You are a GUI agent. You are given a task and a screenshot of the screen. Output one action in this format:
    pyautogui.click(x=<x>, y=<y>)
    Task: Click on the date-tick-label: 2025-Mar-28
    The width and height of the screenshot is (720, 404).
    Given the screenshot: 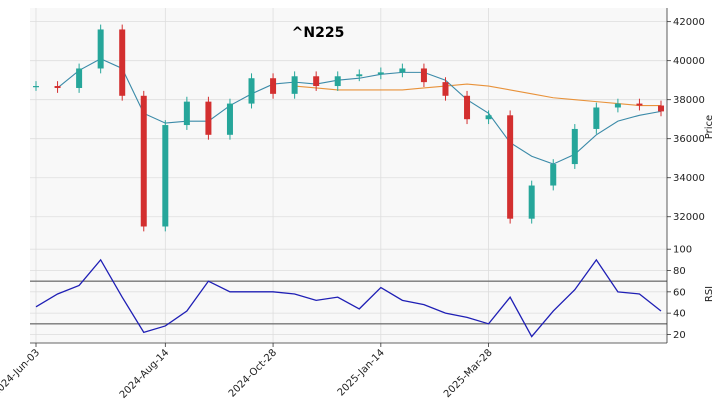 What is the action you would take?
    pyautogui.click(x=468, y=373)
    